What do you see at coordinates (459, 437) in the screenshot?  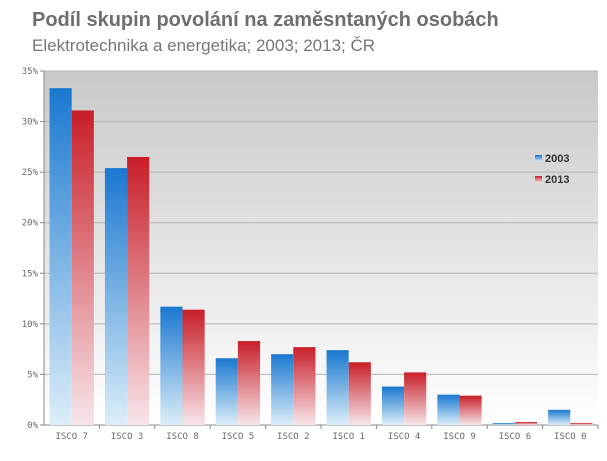 I see `x-tick-label: ISCO 9` at bounding box center [459, 437].